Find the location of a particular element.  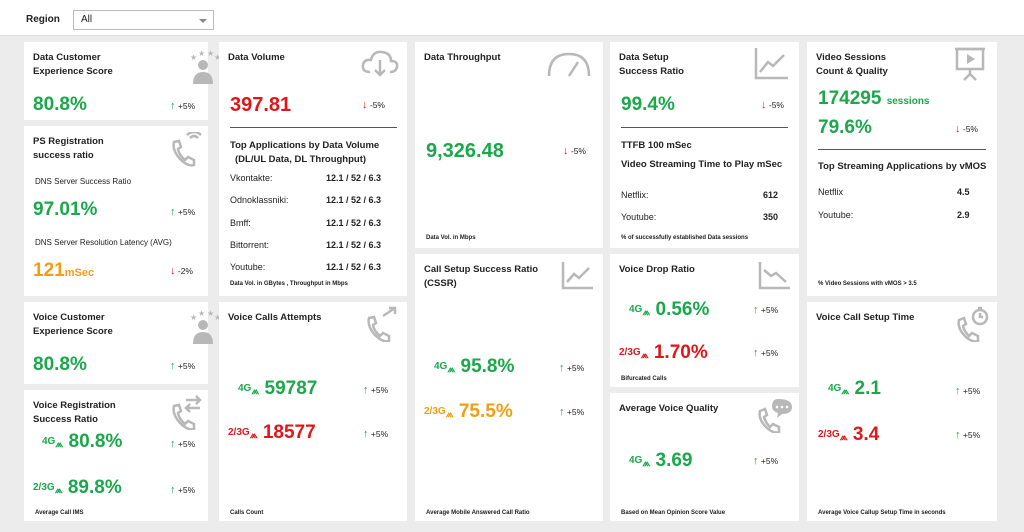

calls-23g-change: ↑ +5% is located at coordinates (376, 434).